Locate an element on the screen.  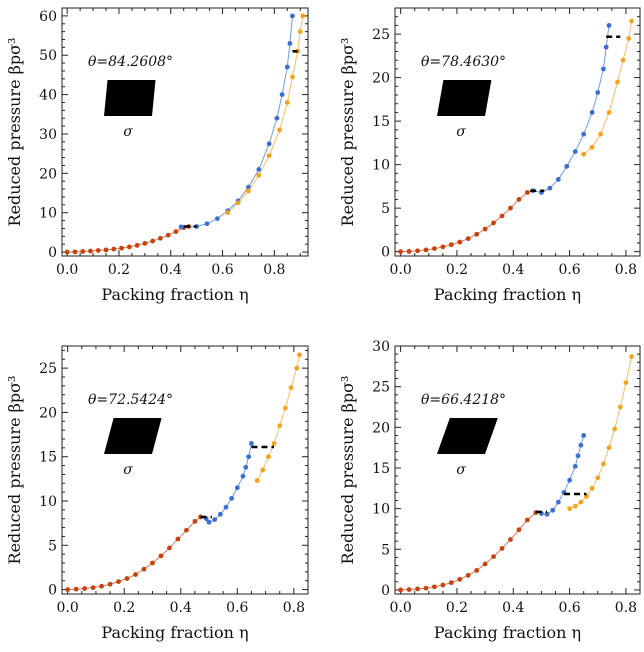
y-tick-label: 50 is located at coordinates (48, 56).